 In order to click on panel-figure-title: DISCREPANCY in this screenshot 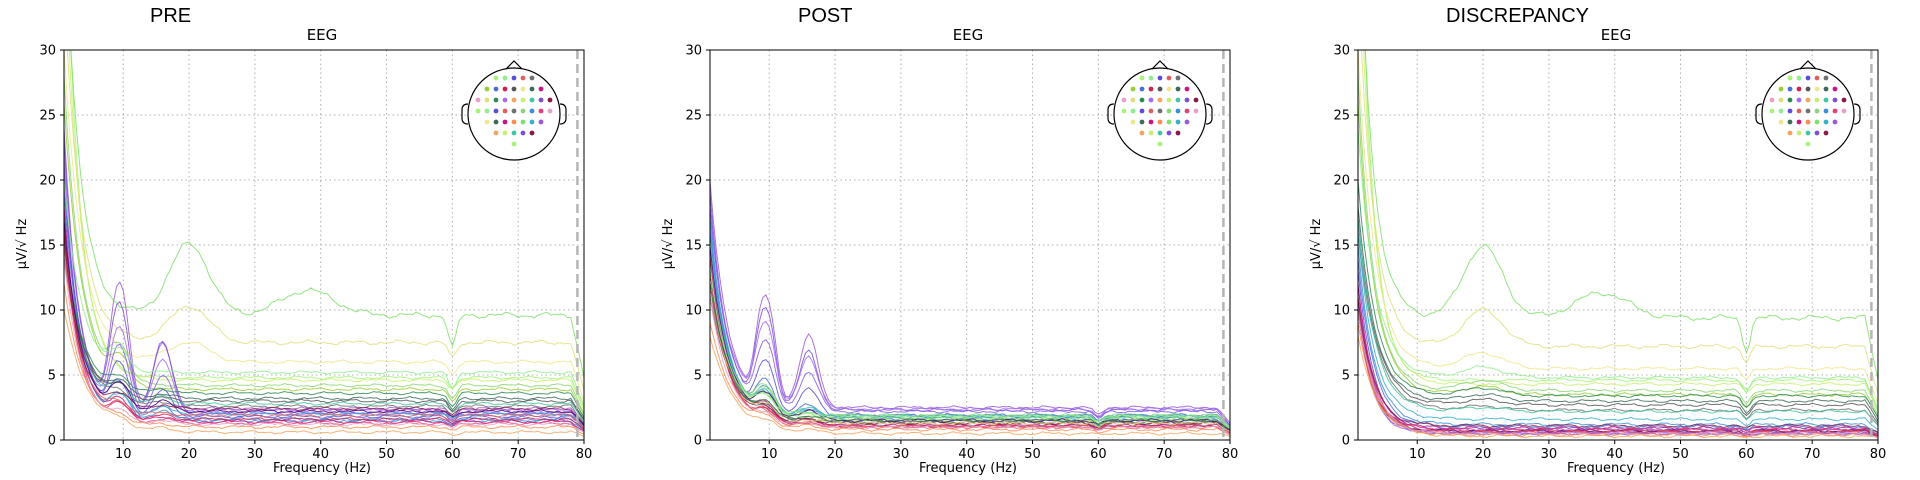, I will do `click(1517, 16)`.